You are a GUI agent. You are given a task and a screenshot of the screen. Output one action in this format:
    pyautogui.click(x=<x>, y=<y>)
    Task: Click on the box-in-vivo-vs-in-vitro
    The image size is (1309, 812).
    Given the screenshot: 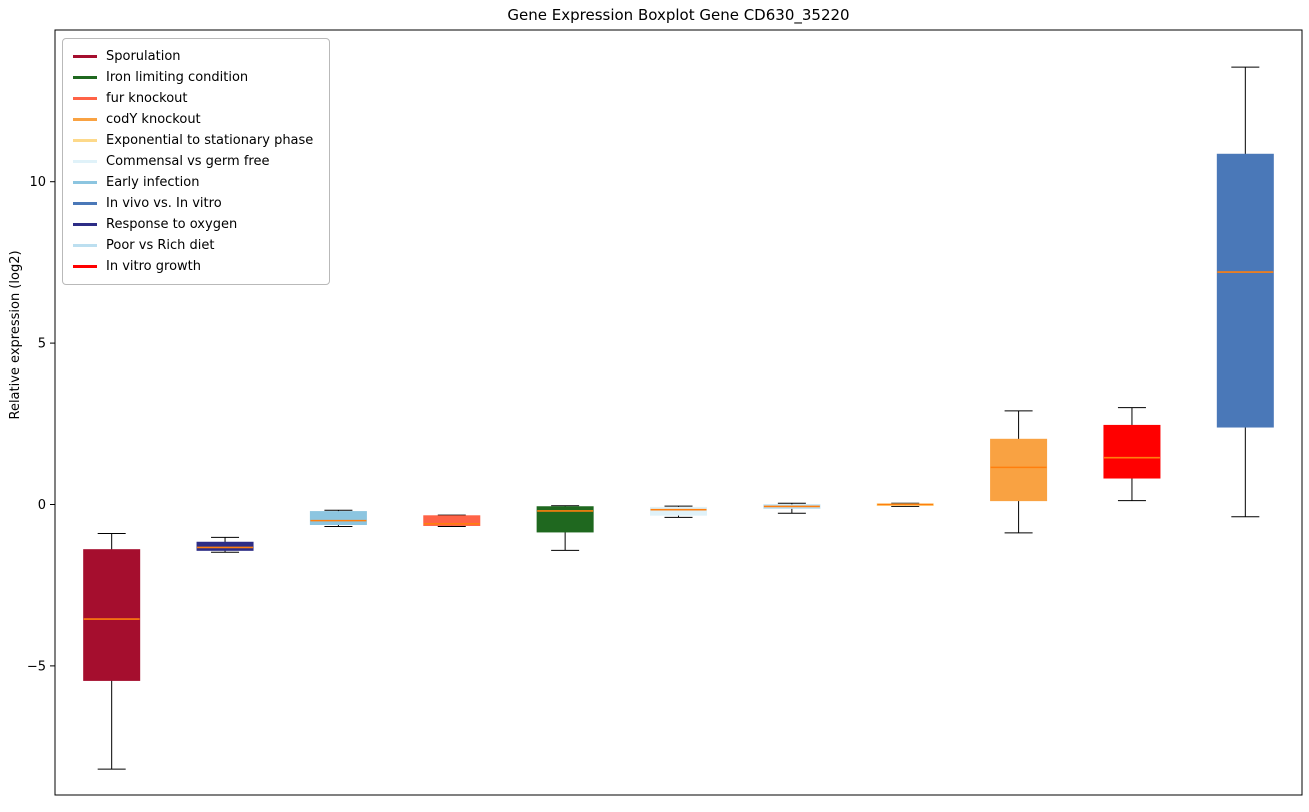 What is the action you would take?
    pyautogui.click(x=1245, y=292)
    